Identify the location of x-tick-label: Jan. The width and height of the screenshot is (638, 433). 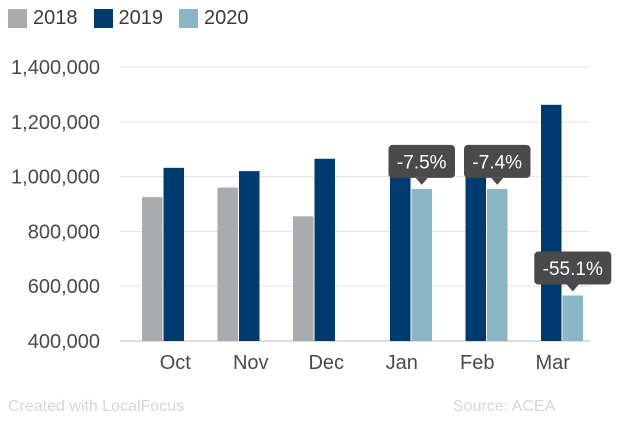
(402, 363).